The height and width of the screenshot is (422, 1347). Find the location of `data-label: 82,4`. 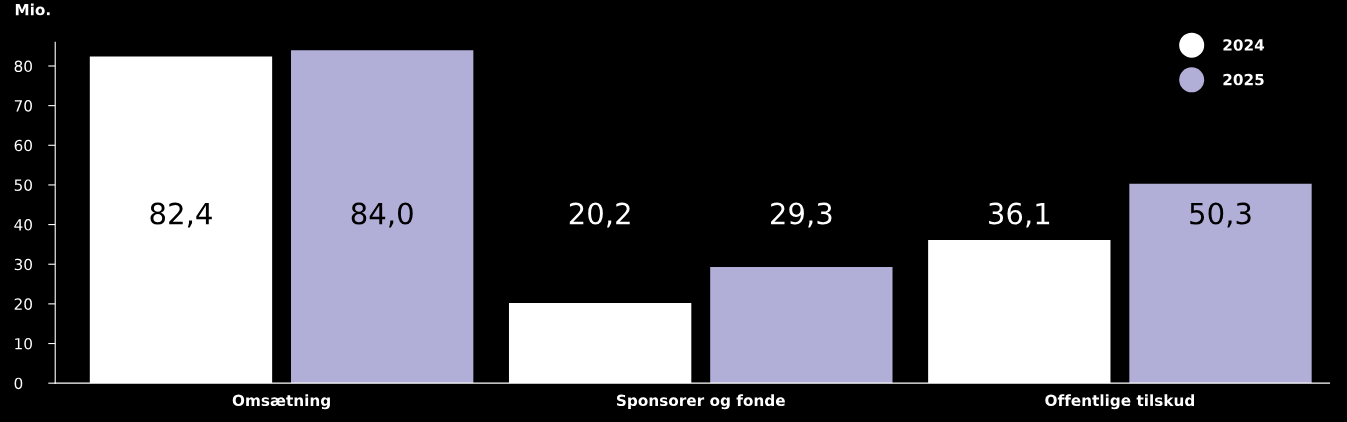

data-label: 82,4 is located at coordinates (181, 215).